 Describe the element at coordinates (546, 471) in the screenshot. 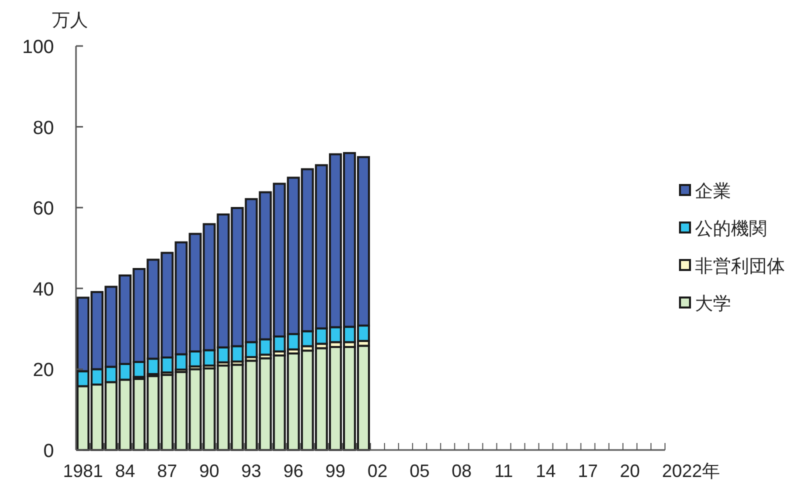

I see `x-tick-label: 14` at that location.